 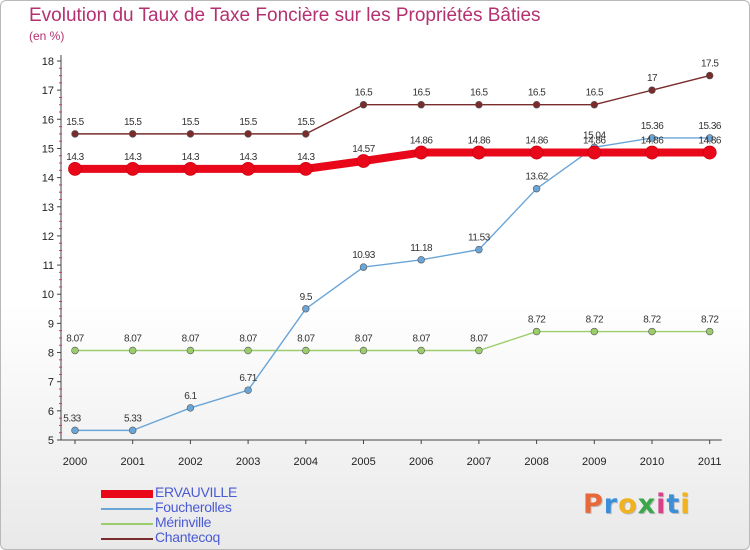 I want to click on data-label: 17.5, so click(x=710, y=64).